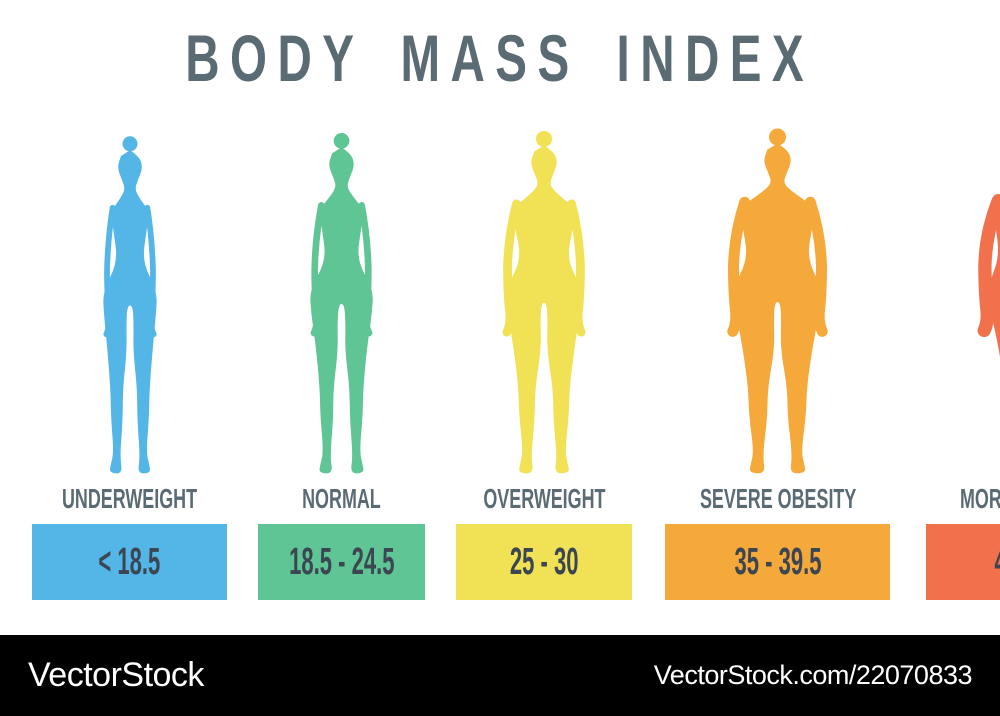 This screenshot has width=1000, height=716. I want to click on silhouette-underweight, so click(129, 299).